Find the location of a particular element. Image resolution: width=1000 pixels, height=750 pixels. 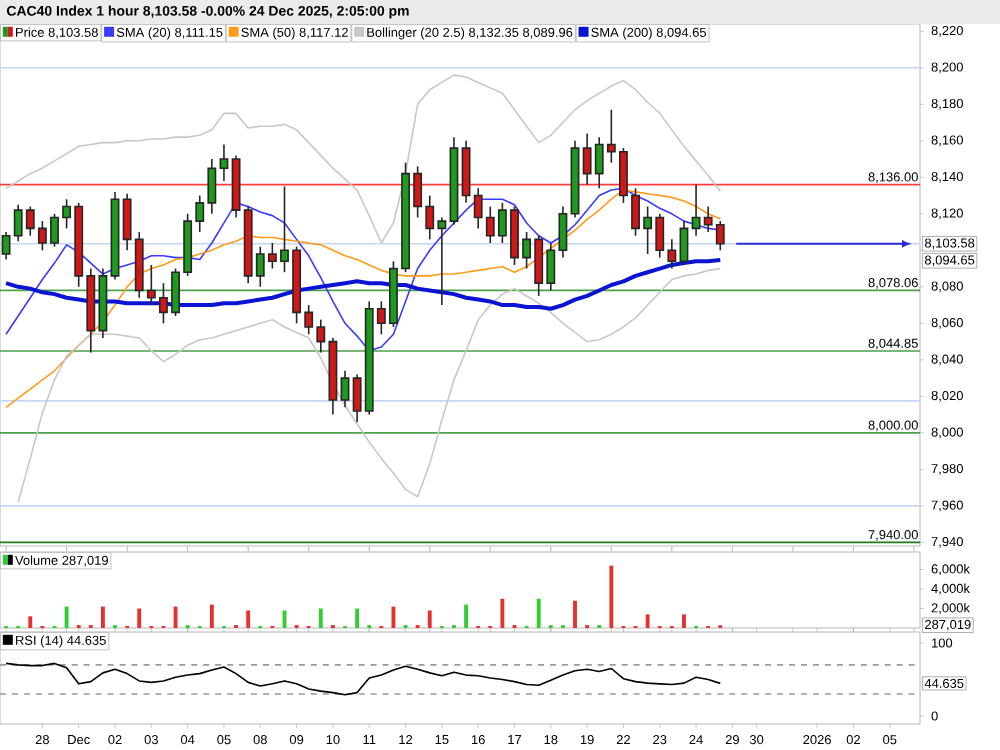

line-series is located at coordinates (363, 679).